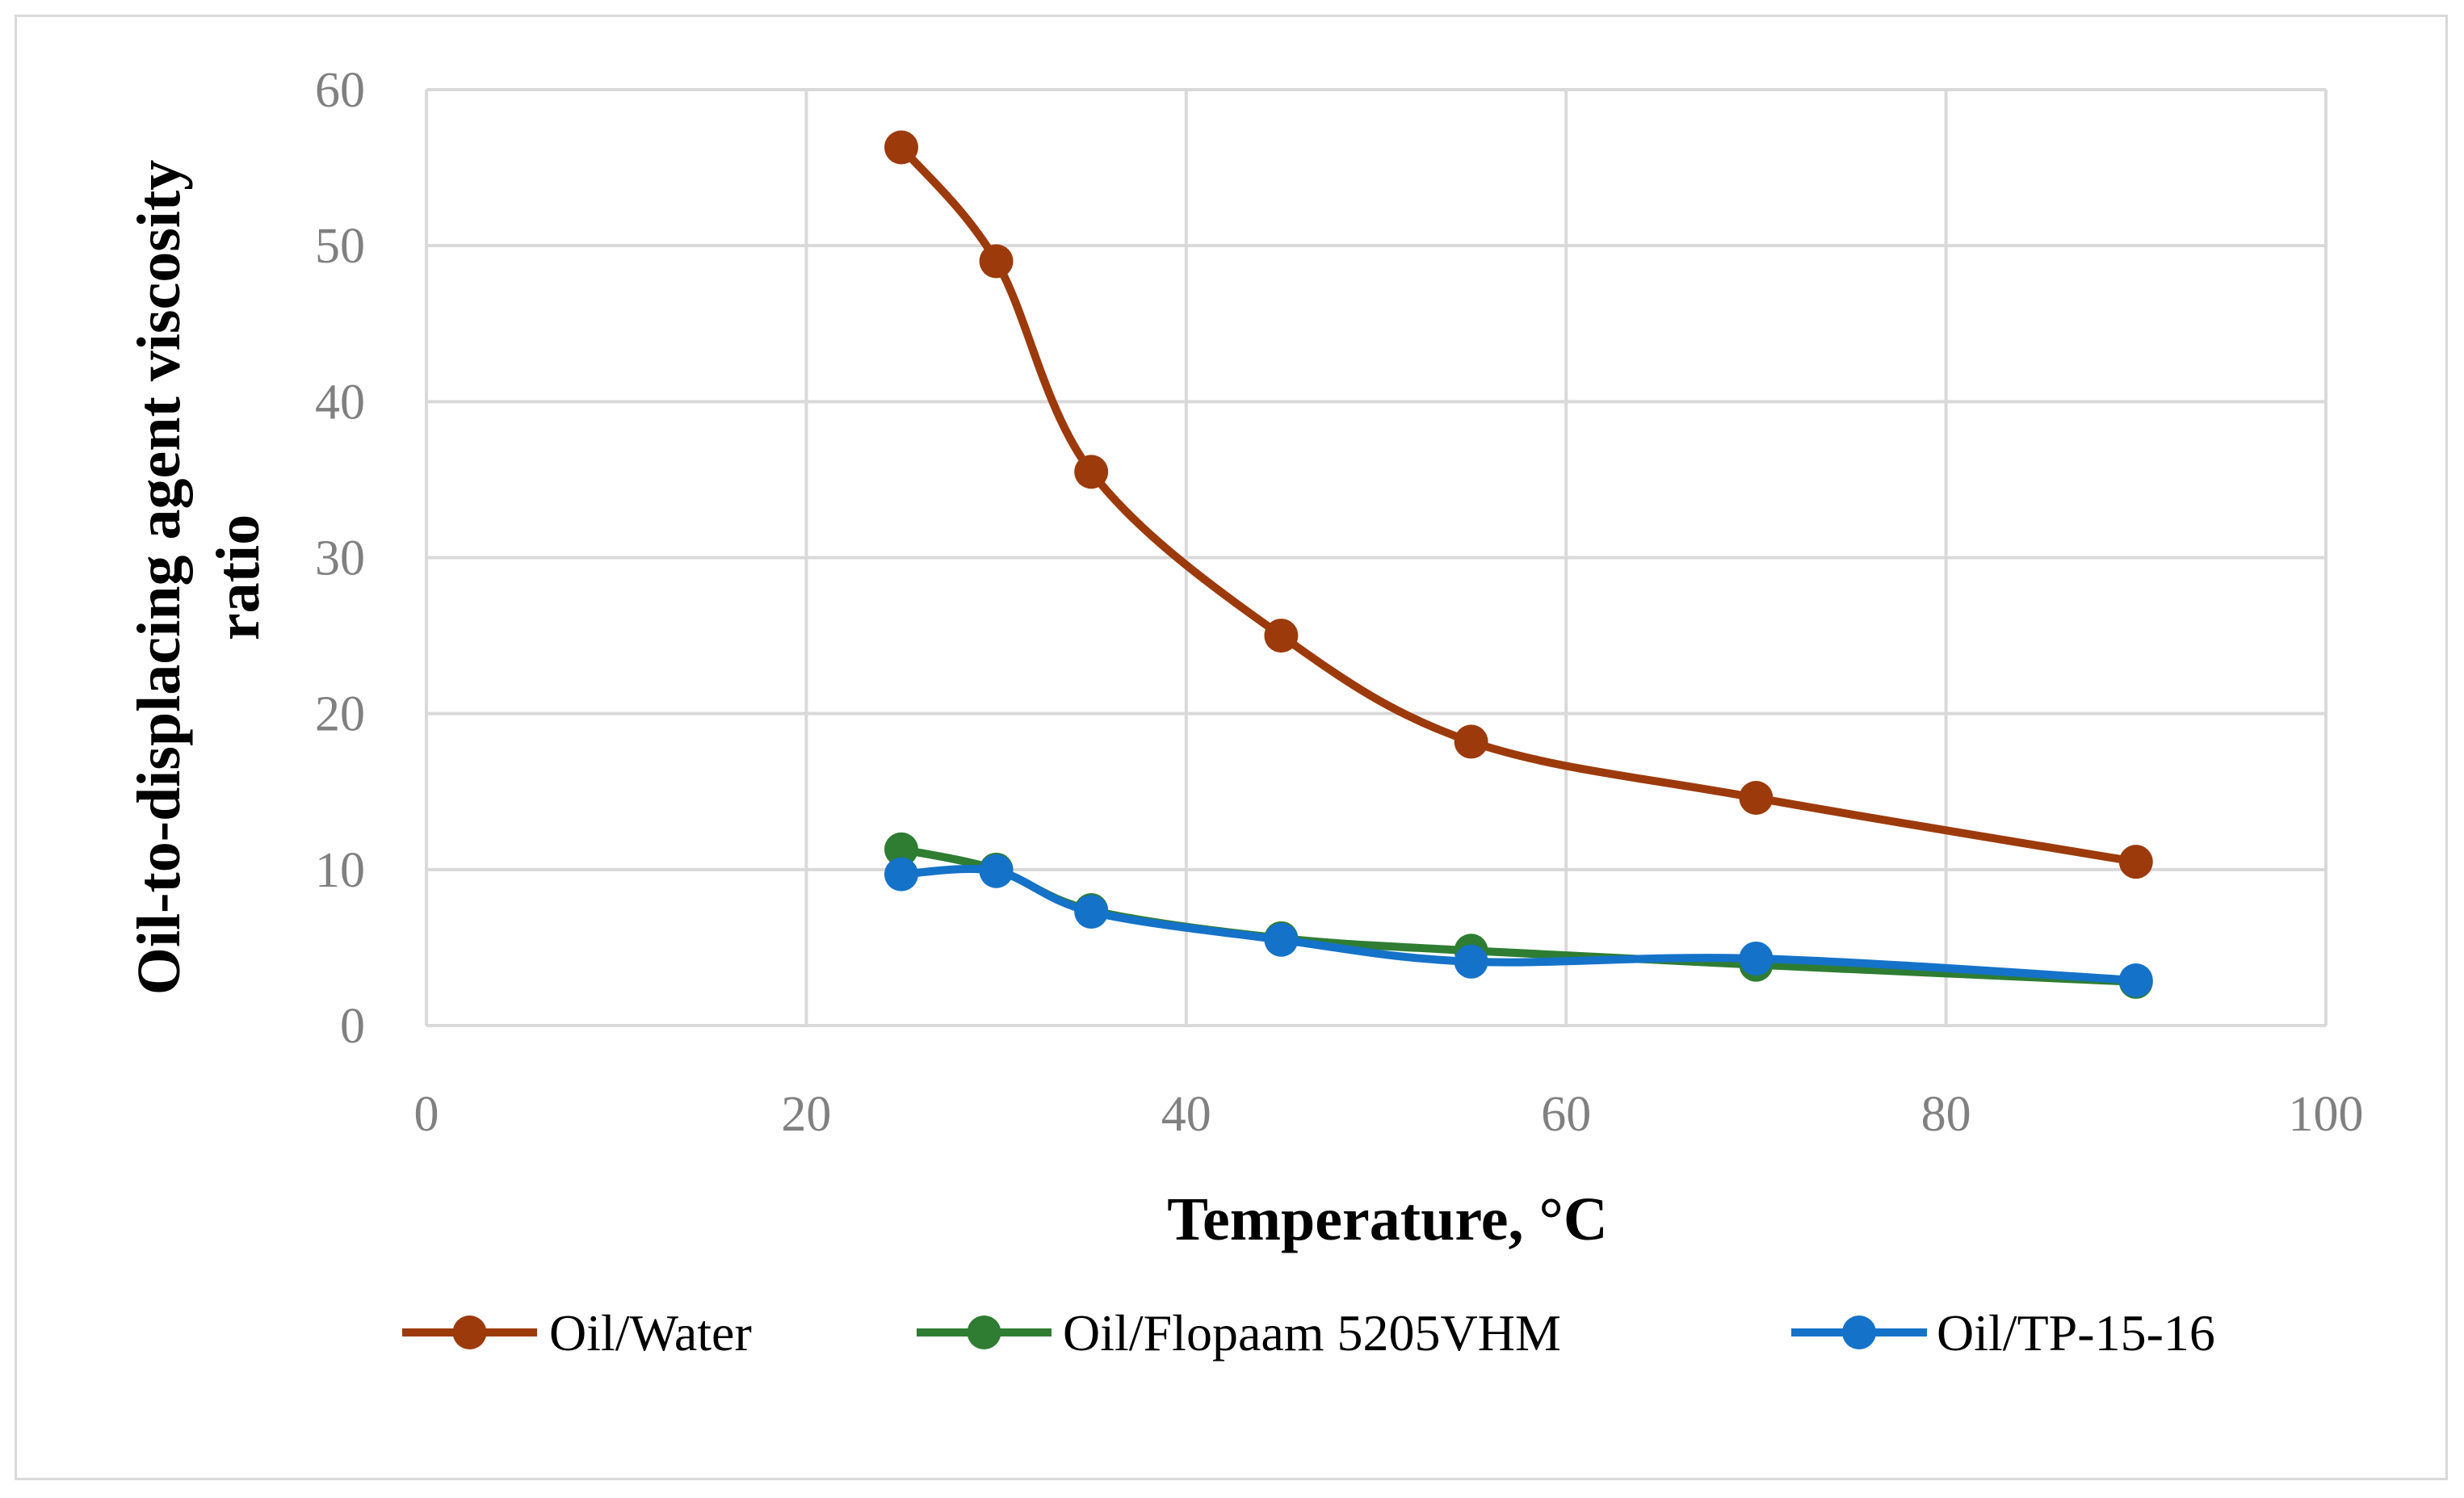  What do you see at coordinates (1566, 1114) in the screenshot?
I see `x-tick-label: 60` at bounding box center [1566, 1114].